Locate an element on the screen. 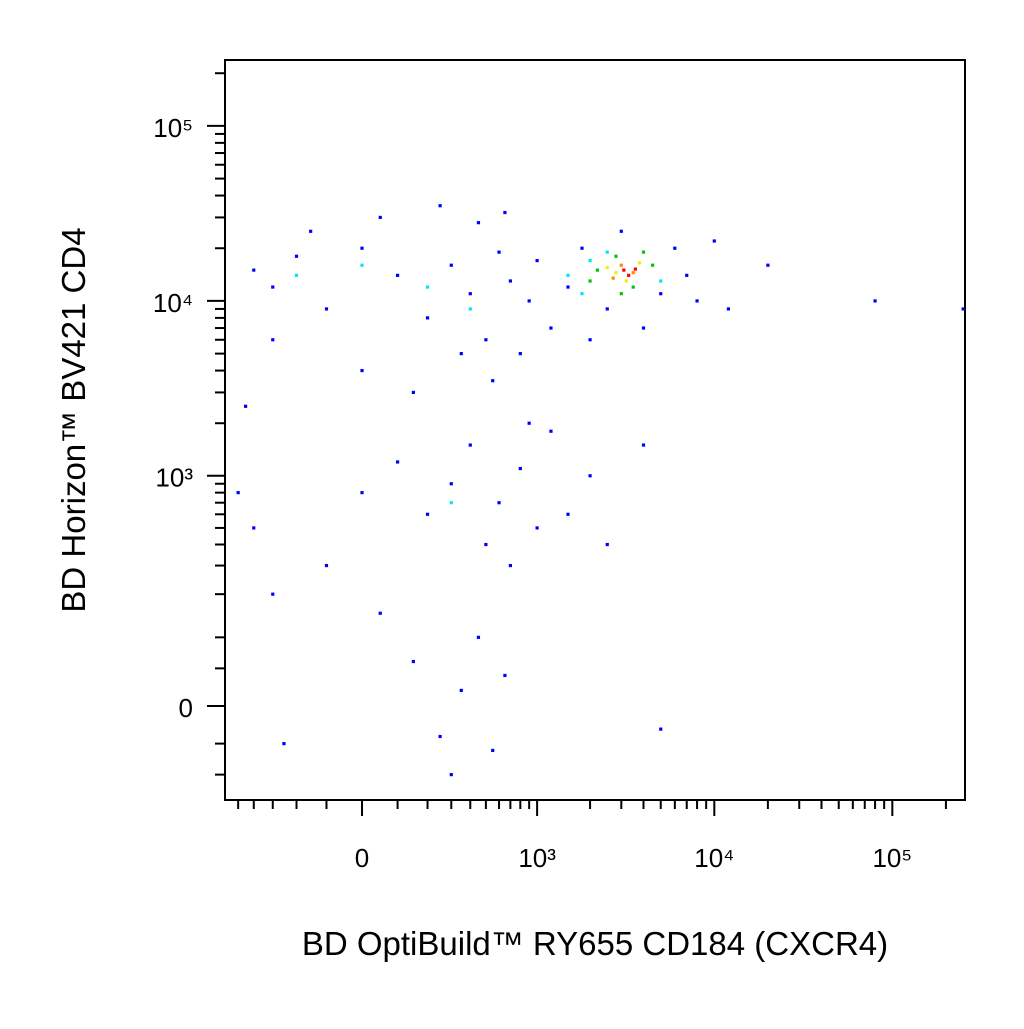 Image resolution: width=1024 pixels, height=1029 pixels. x-tick-label: 10⁵ is located at coordinates (892, 858).